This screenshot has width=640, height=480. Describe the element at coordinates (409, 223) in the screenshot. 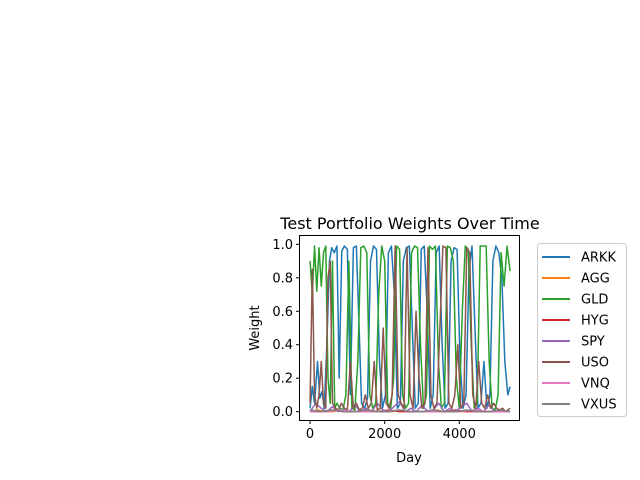

I see `chart-title: Test Portfolio Weights Over Time` at that location.